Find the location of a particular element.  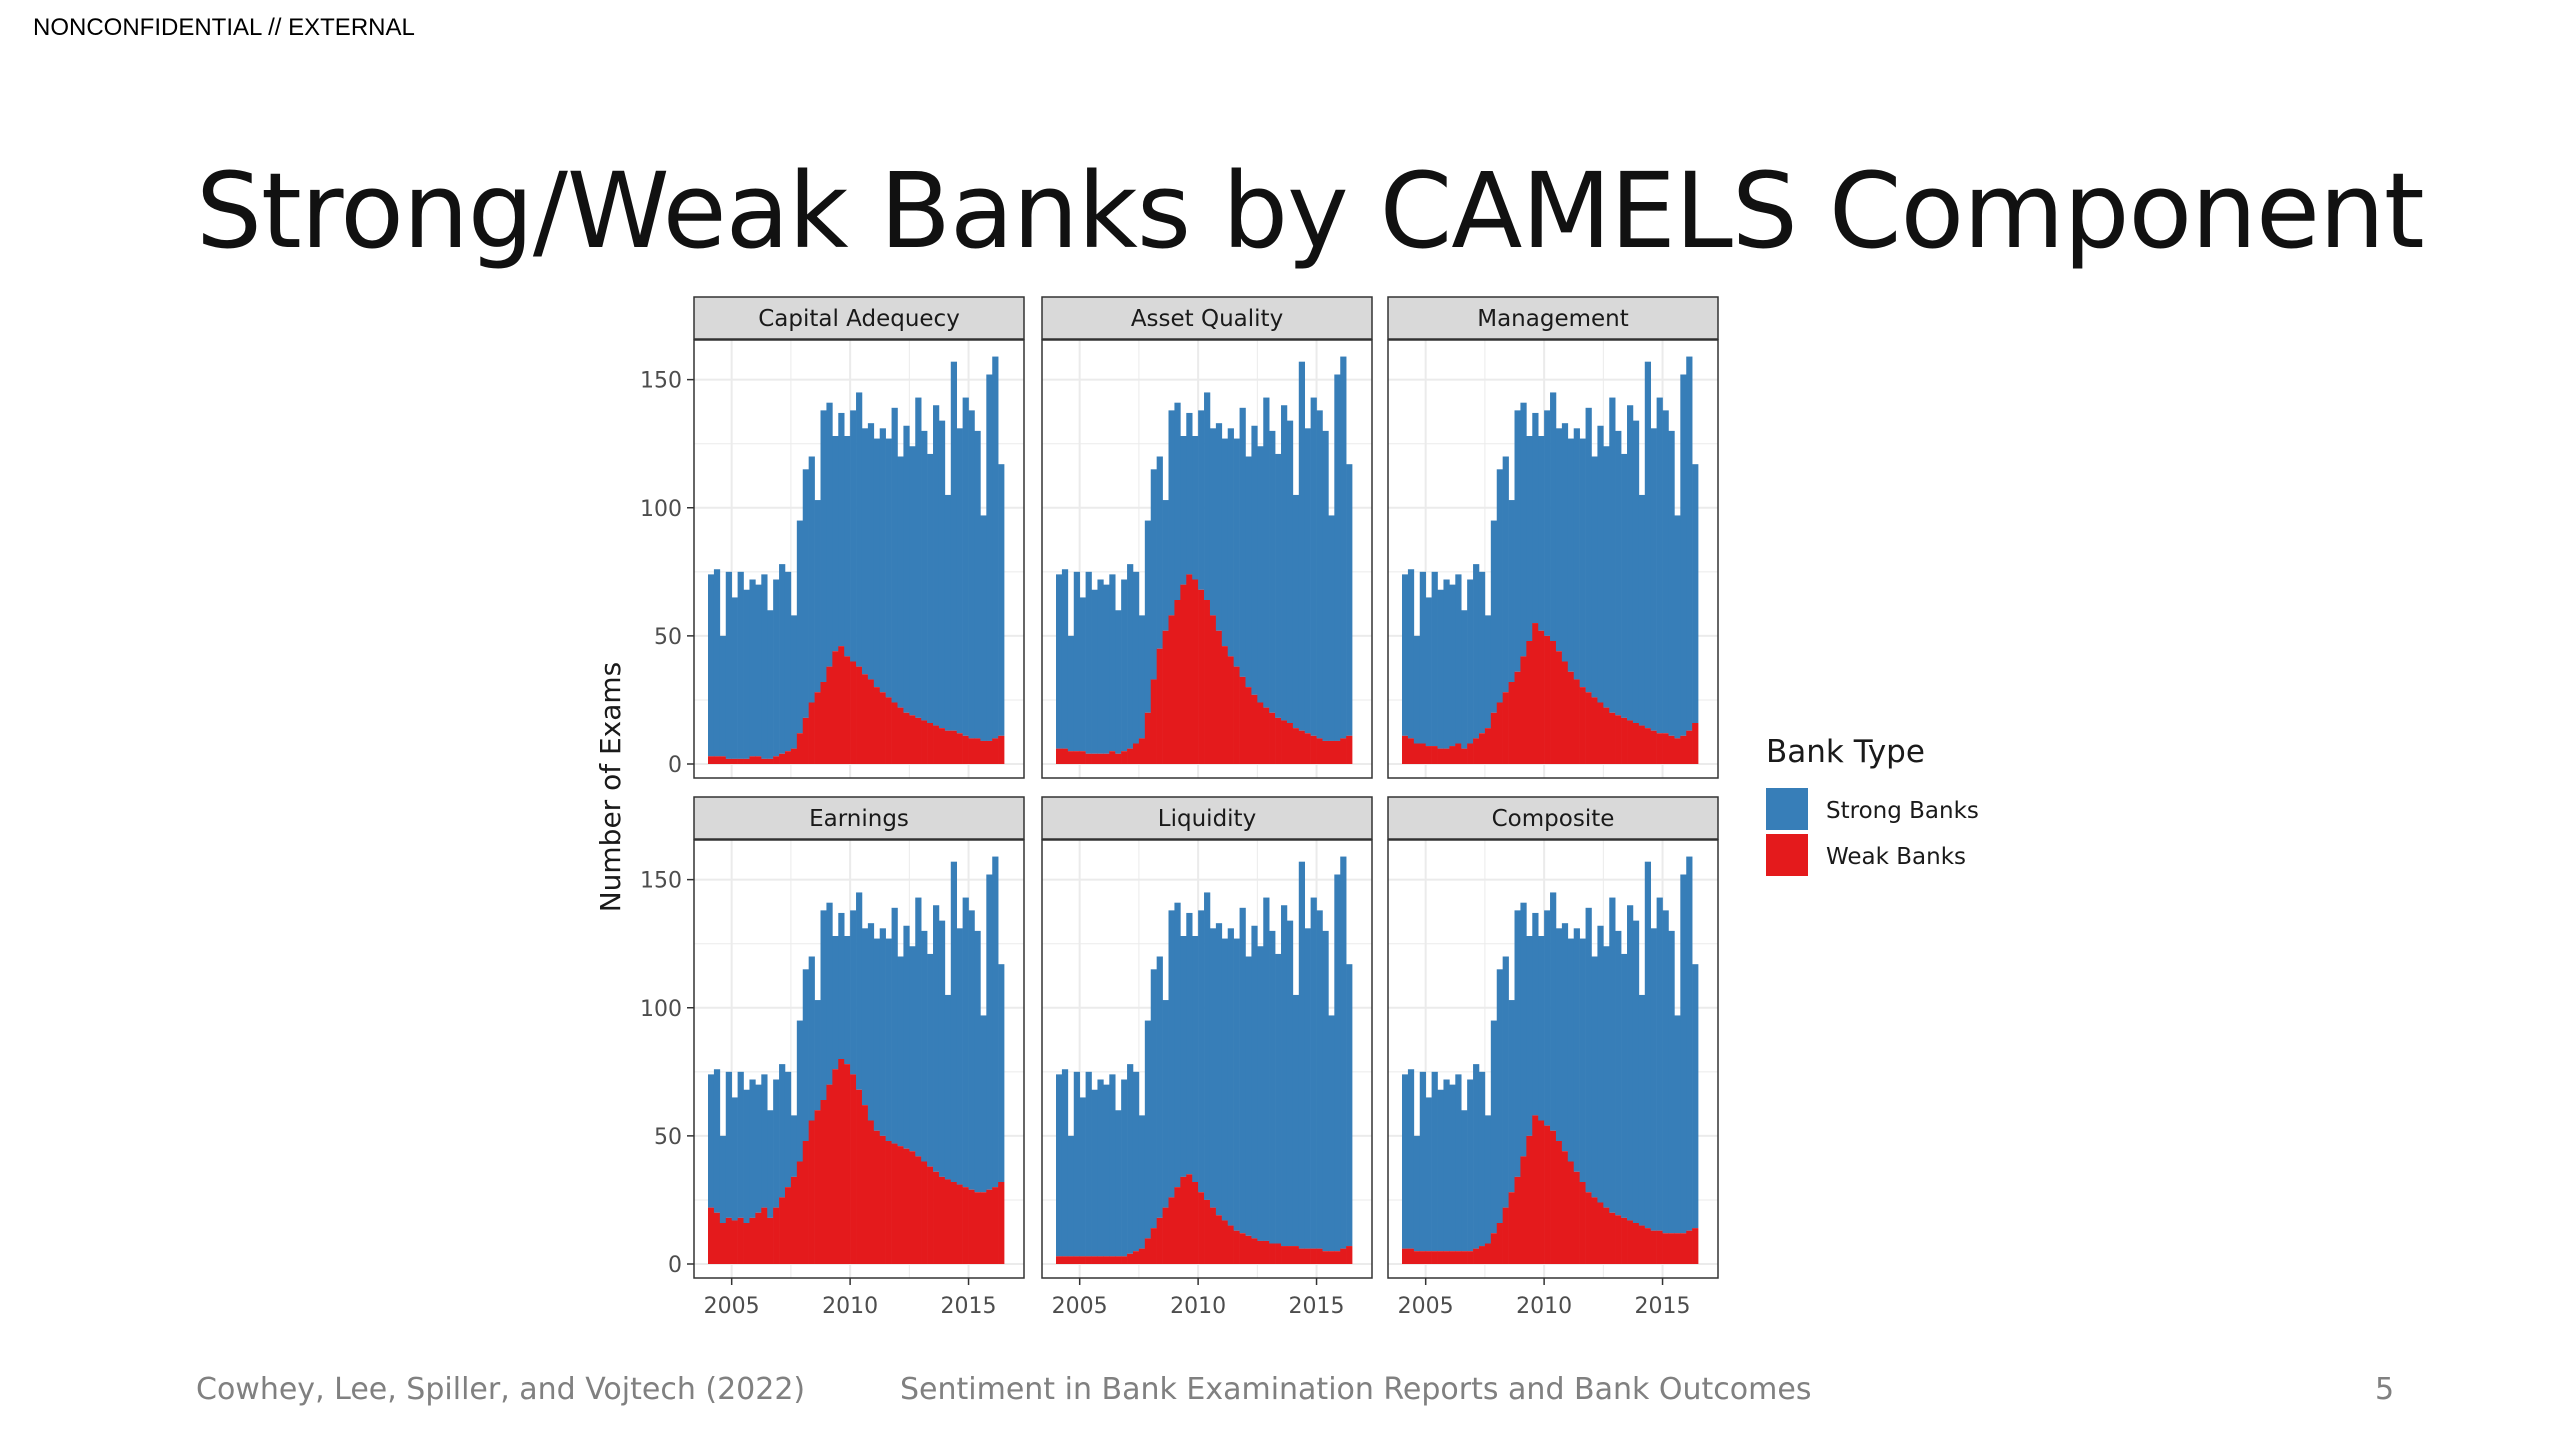

x-tick-label: 2005 is located at coordinates (732, 1306).